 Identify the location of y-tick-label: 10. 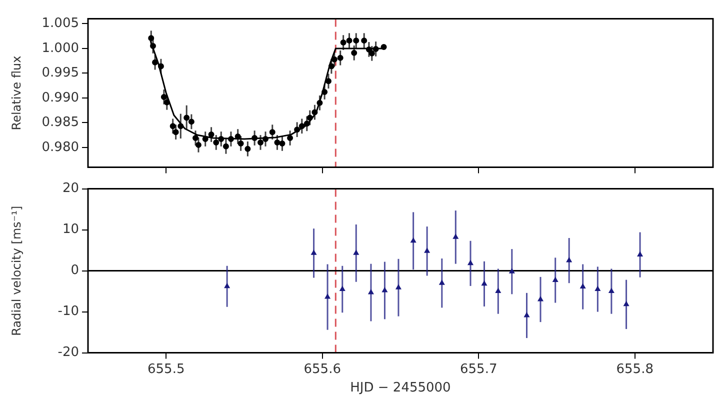
(70, 230).